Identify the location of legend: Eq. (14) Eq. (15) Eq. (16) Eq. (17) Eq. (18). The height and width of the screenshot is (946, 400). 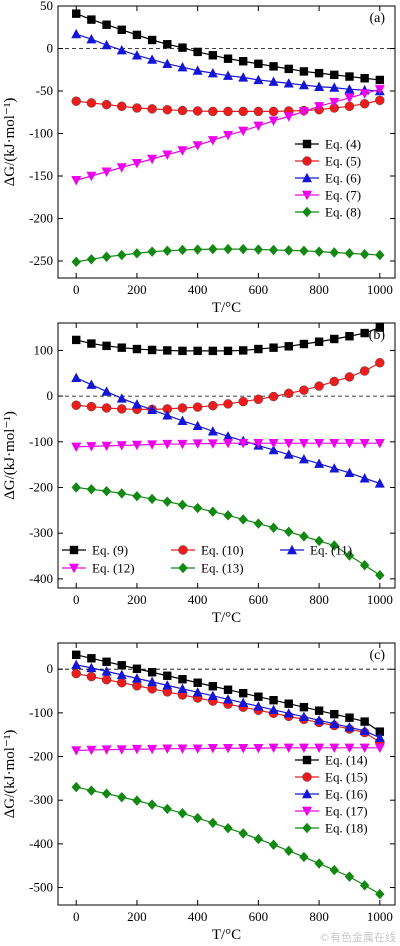
(331, 794).